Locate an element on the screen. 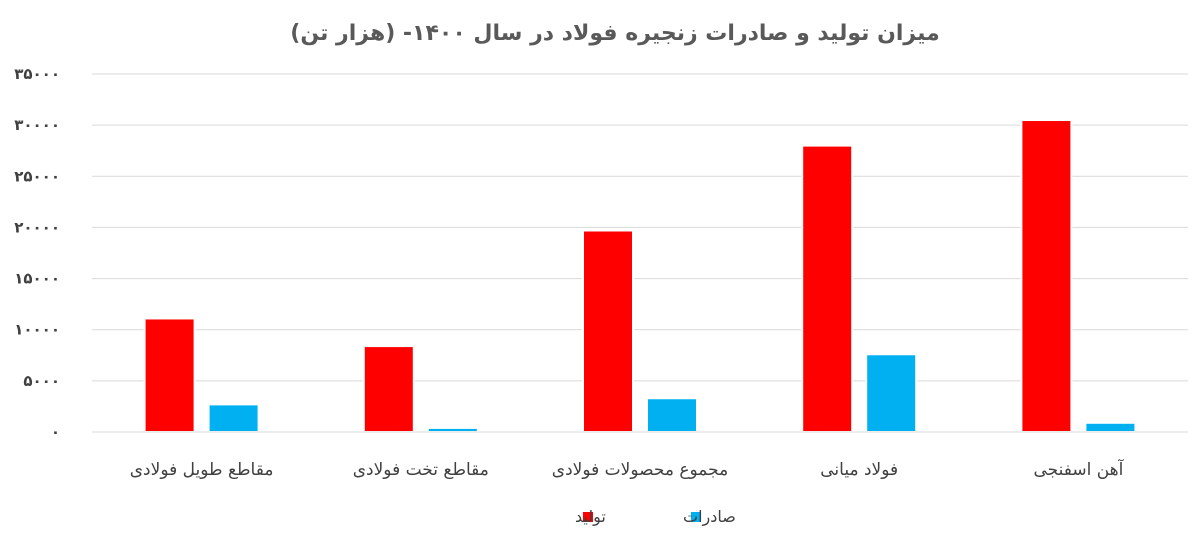 This screenshot has height=547, width=1199. x-category-label: مقاطع طویل فولادی is located at coordinates (202, 470).